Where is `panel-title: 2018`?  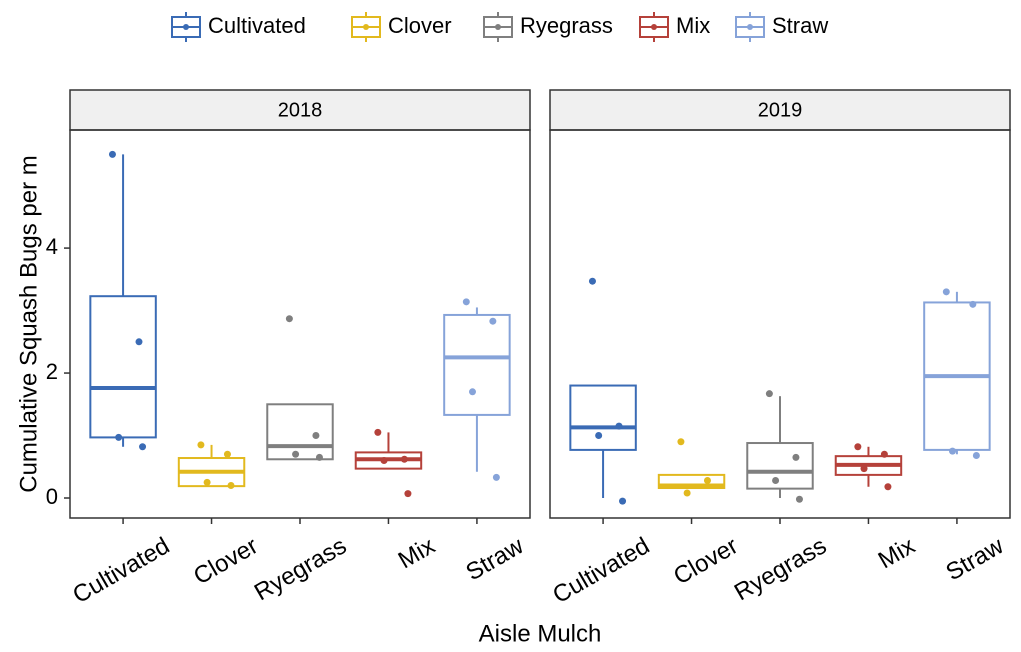
panel-title: 2018 is located at coordinates (300, 110).